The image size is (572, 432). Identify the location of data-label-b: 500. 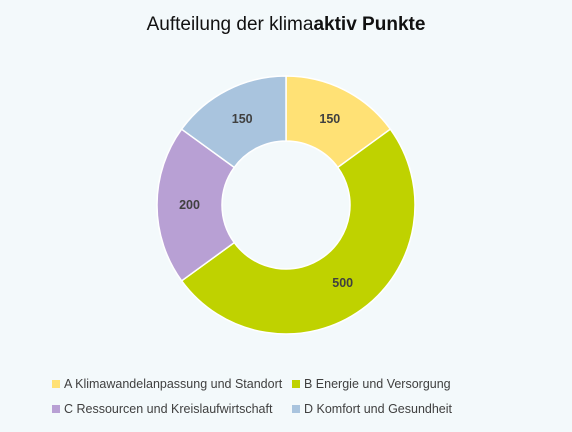
(342, 283).